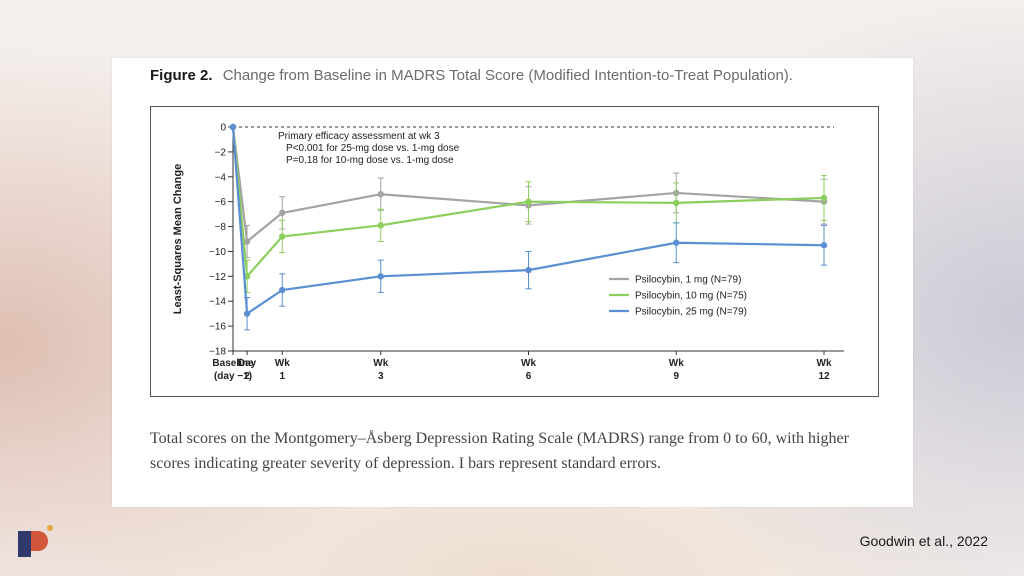  Describe the element at coordinates (282, 376) in the screenshot. I see `x-tick-label: 1` at that location.